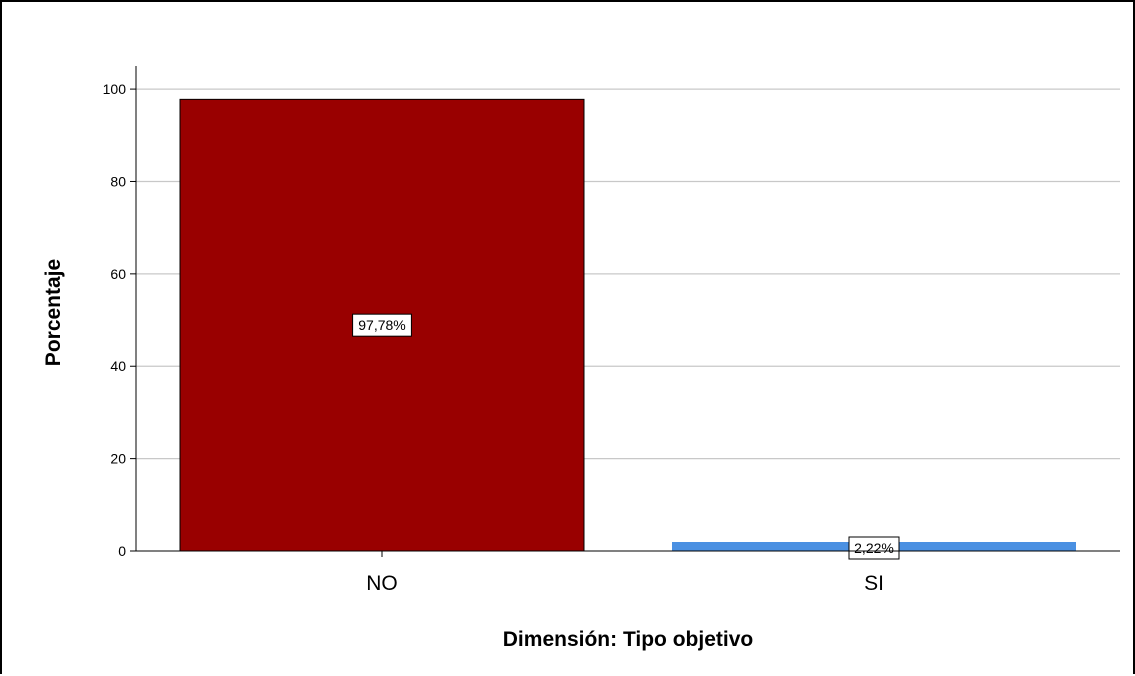  I want to click on y-tick-label: 20, so click(118, 459).